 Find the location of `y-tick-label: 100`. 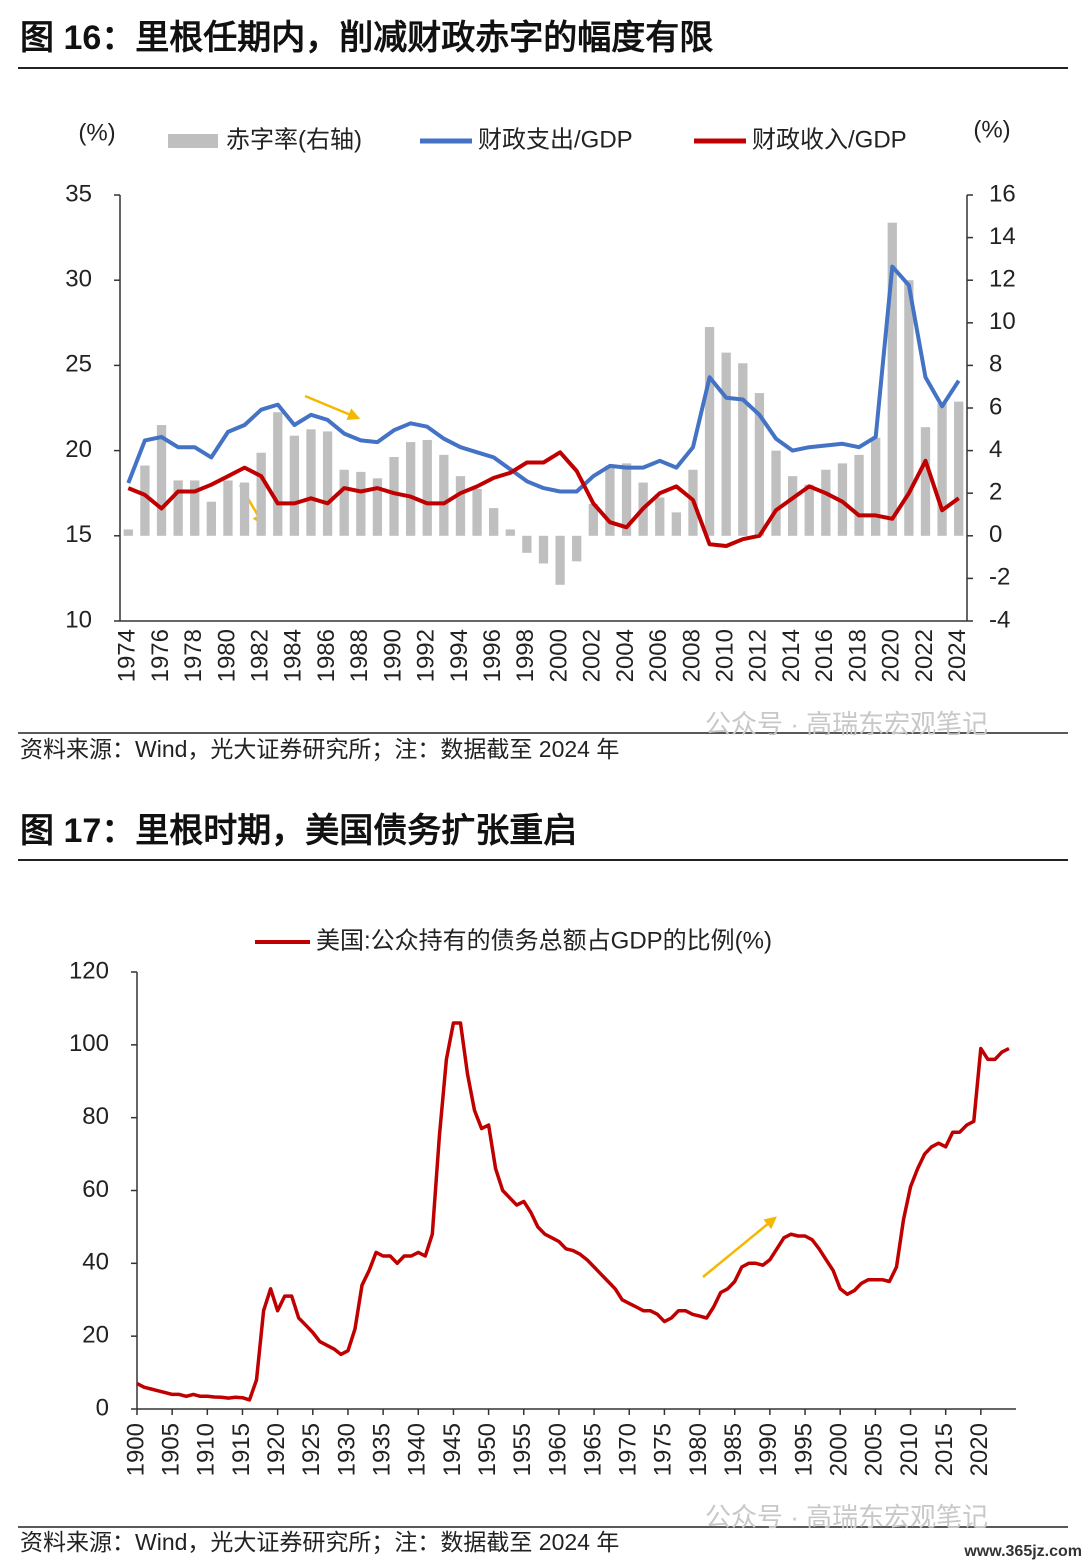

y-tick-label: 100 is located at coordinates (89, 1043).